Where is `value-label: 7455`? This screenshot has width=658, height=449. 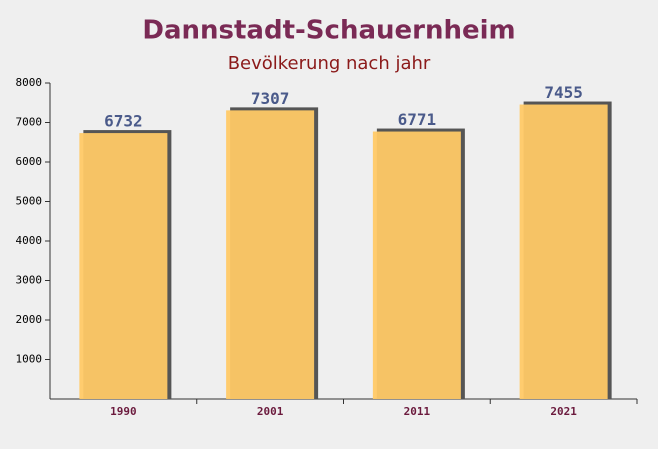
value-label: 7455 is located at coordinates (563, 92).